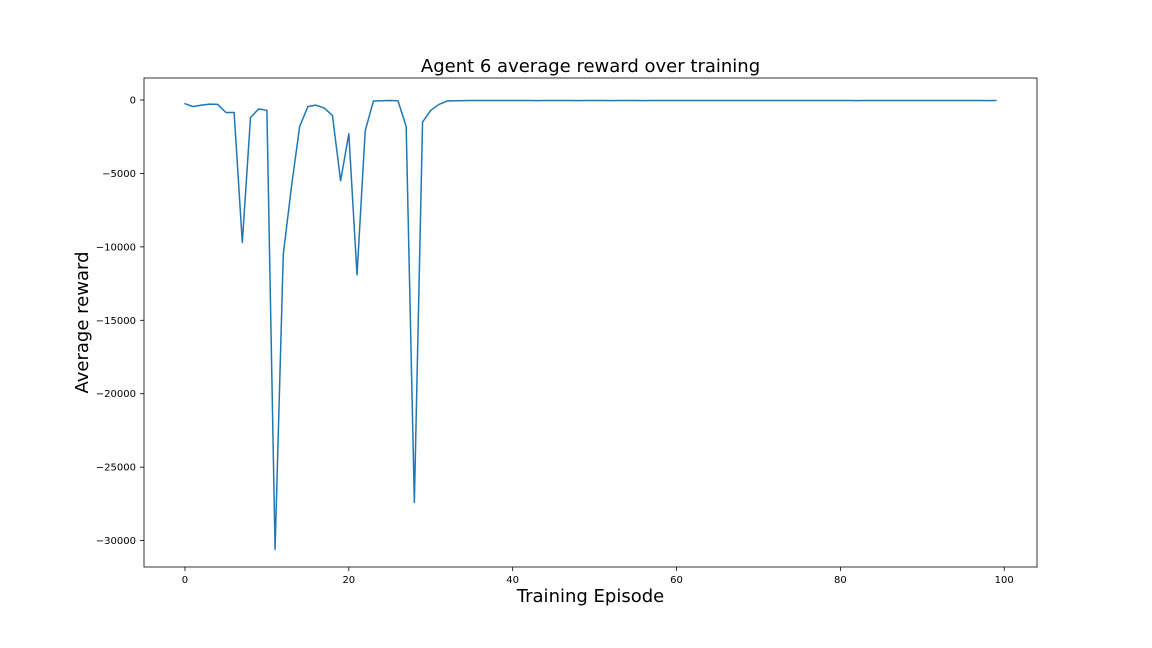  I want to click on x-tick-label: 0, so click(185, 580).